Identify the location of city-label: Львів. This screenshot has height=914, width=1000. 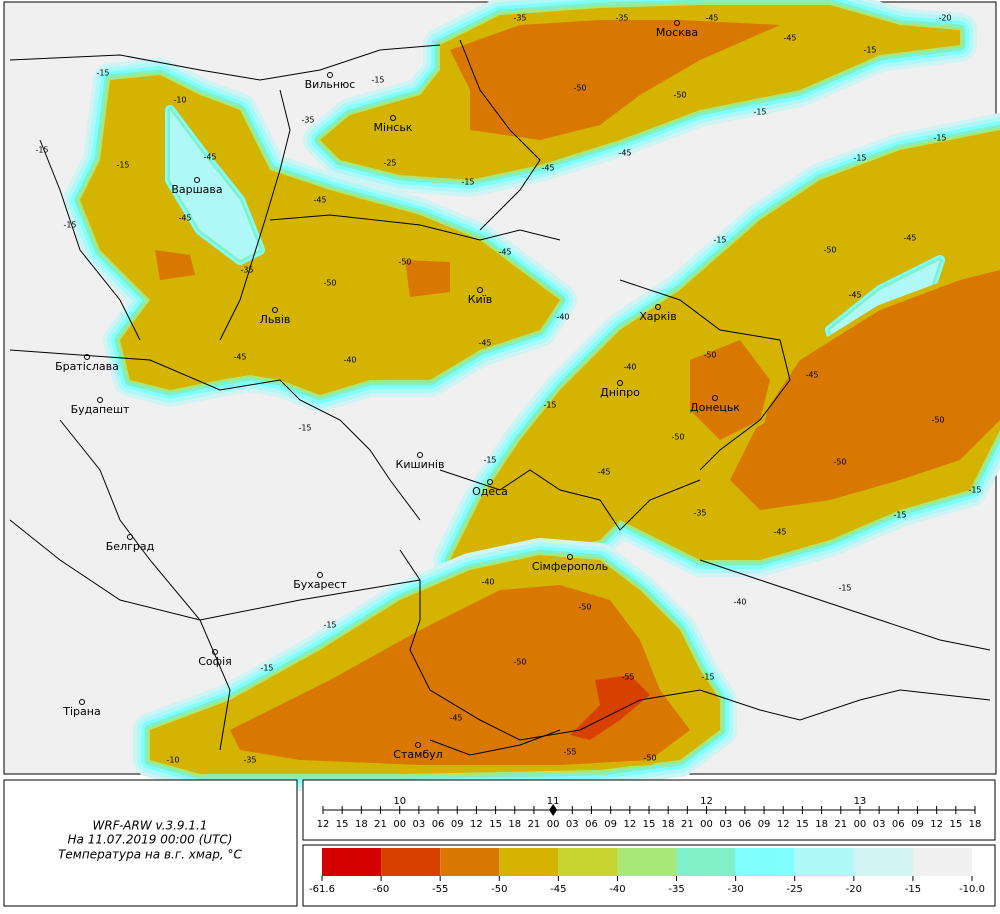
(275, 319).